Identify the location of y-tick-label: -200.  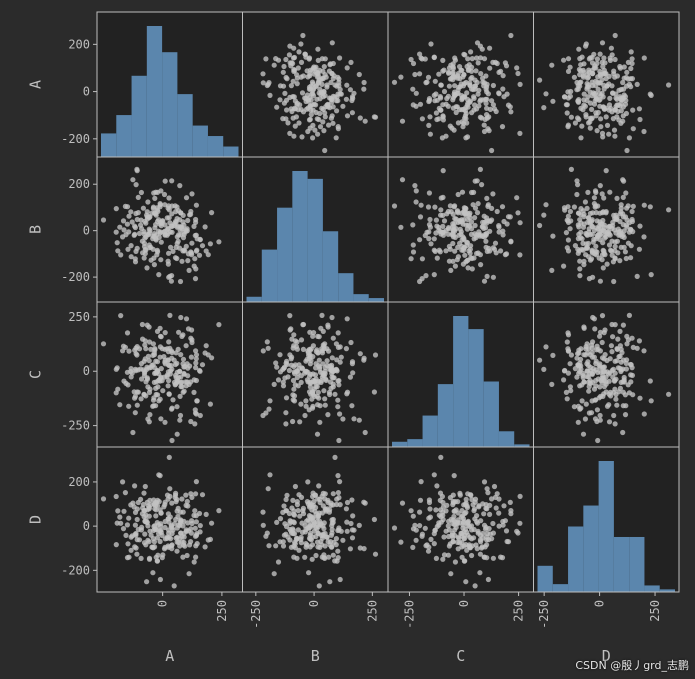
(75, 570).